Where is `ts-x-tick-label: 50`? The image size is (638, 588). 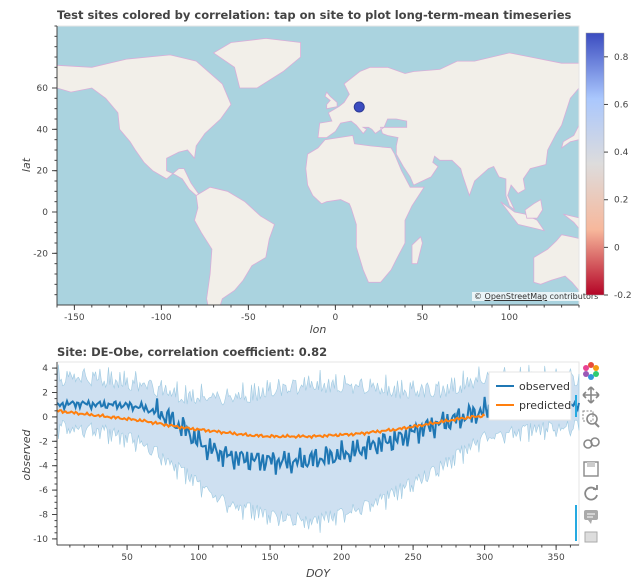 ts-x-tick-label: 50 is located at coordinates (127, 558).